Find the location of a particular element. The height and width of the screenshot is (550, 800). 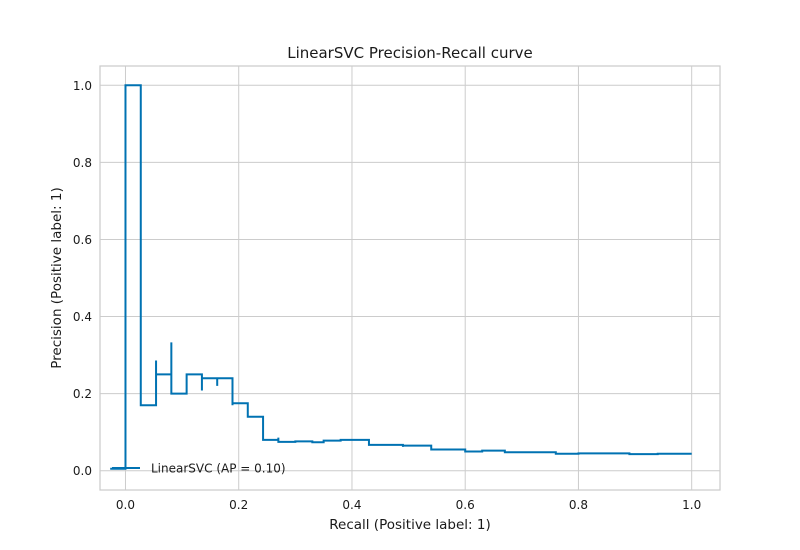

y-tick-label: 0.0 is located at coordinates (82, 471).